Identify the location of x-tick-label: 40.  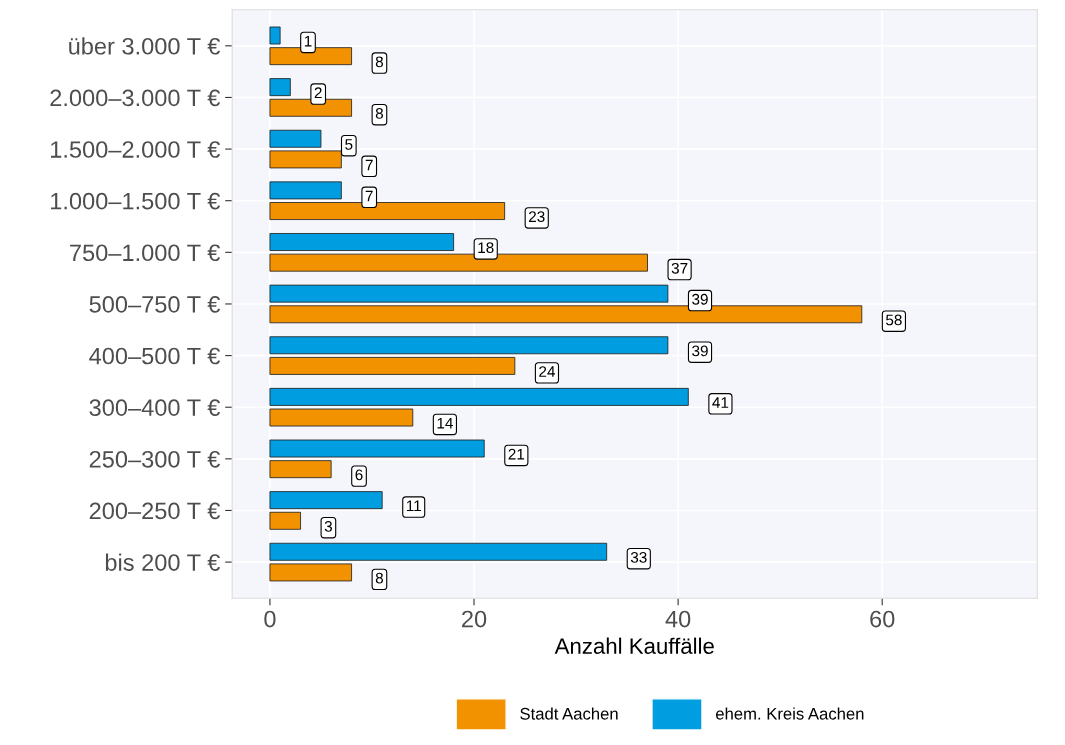
(678, 619).